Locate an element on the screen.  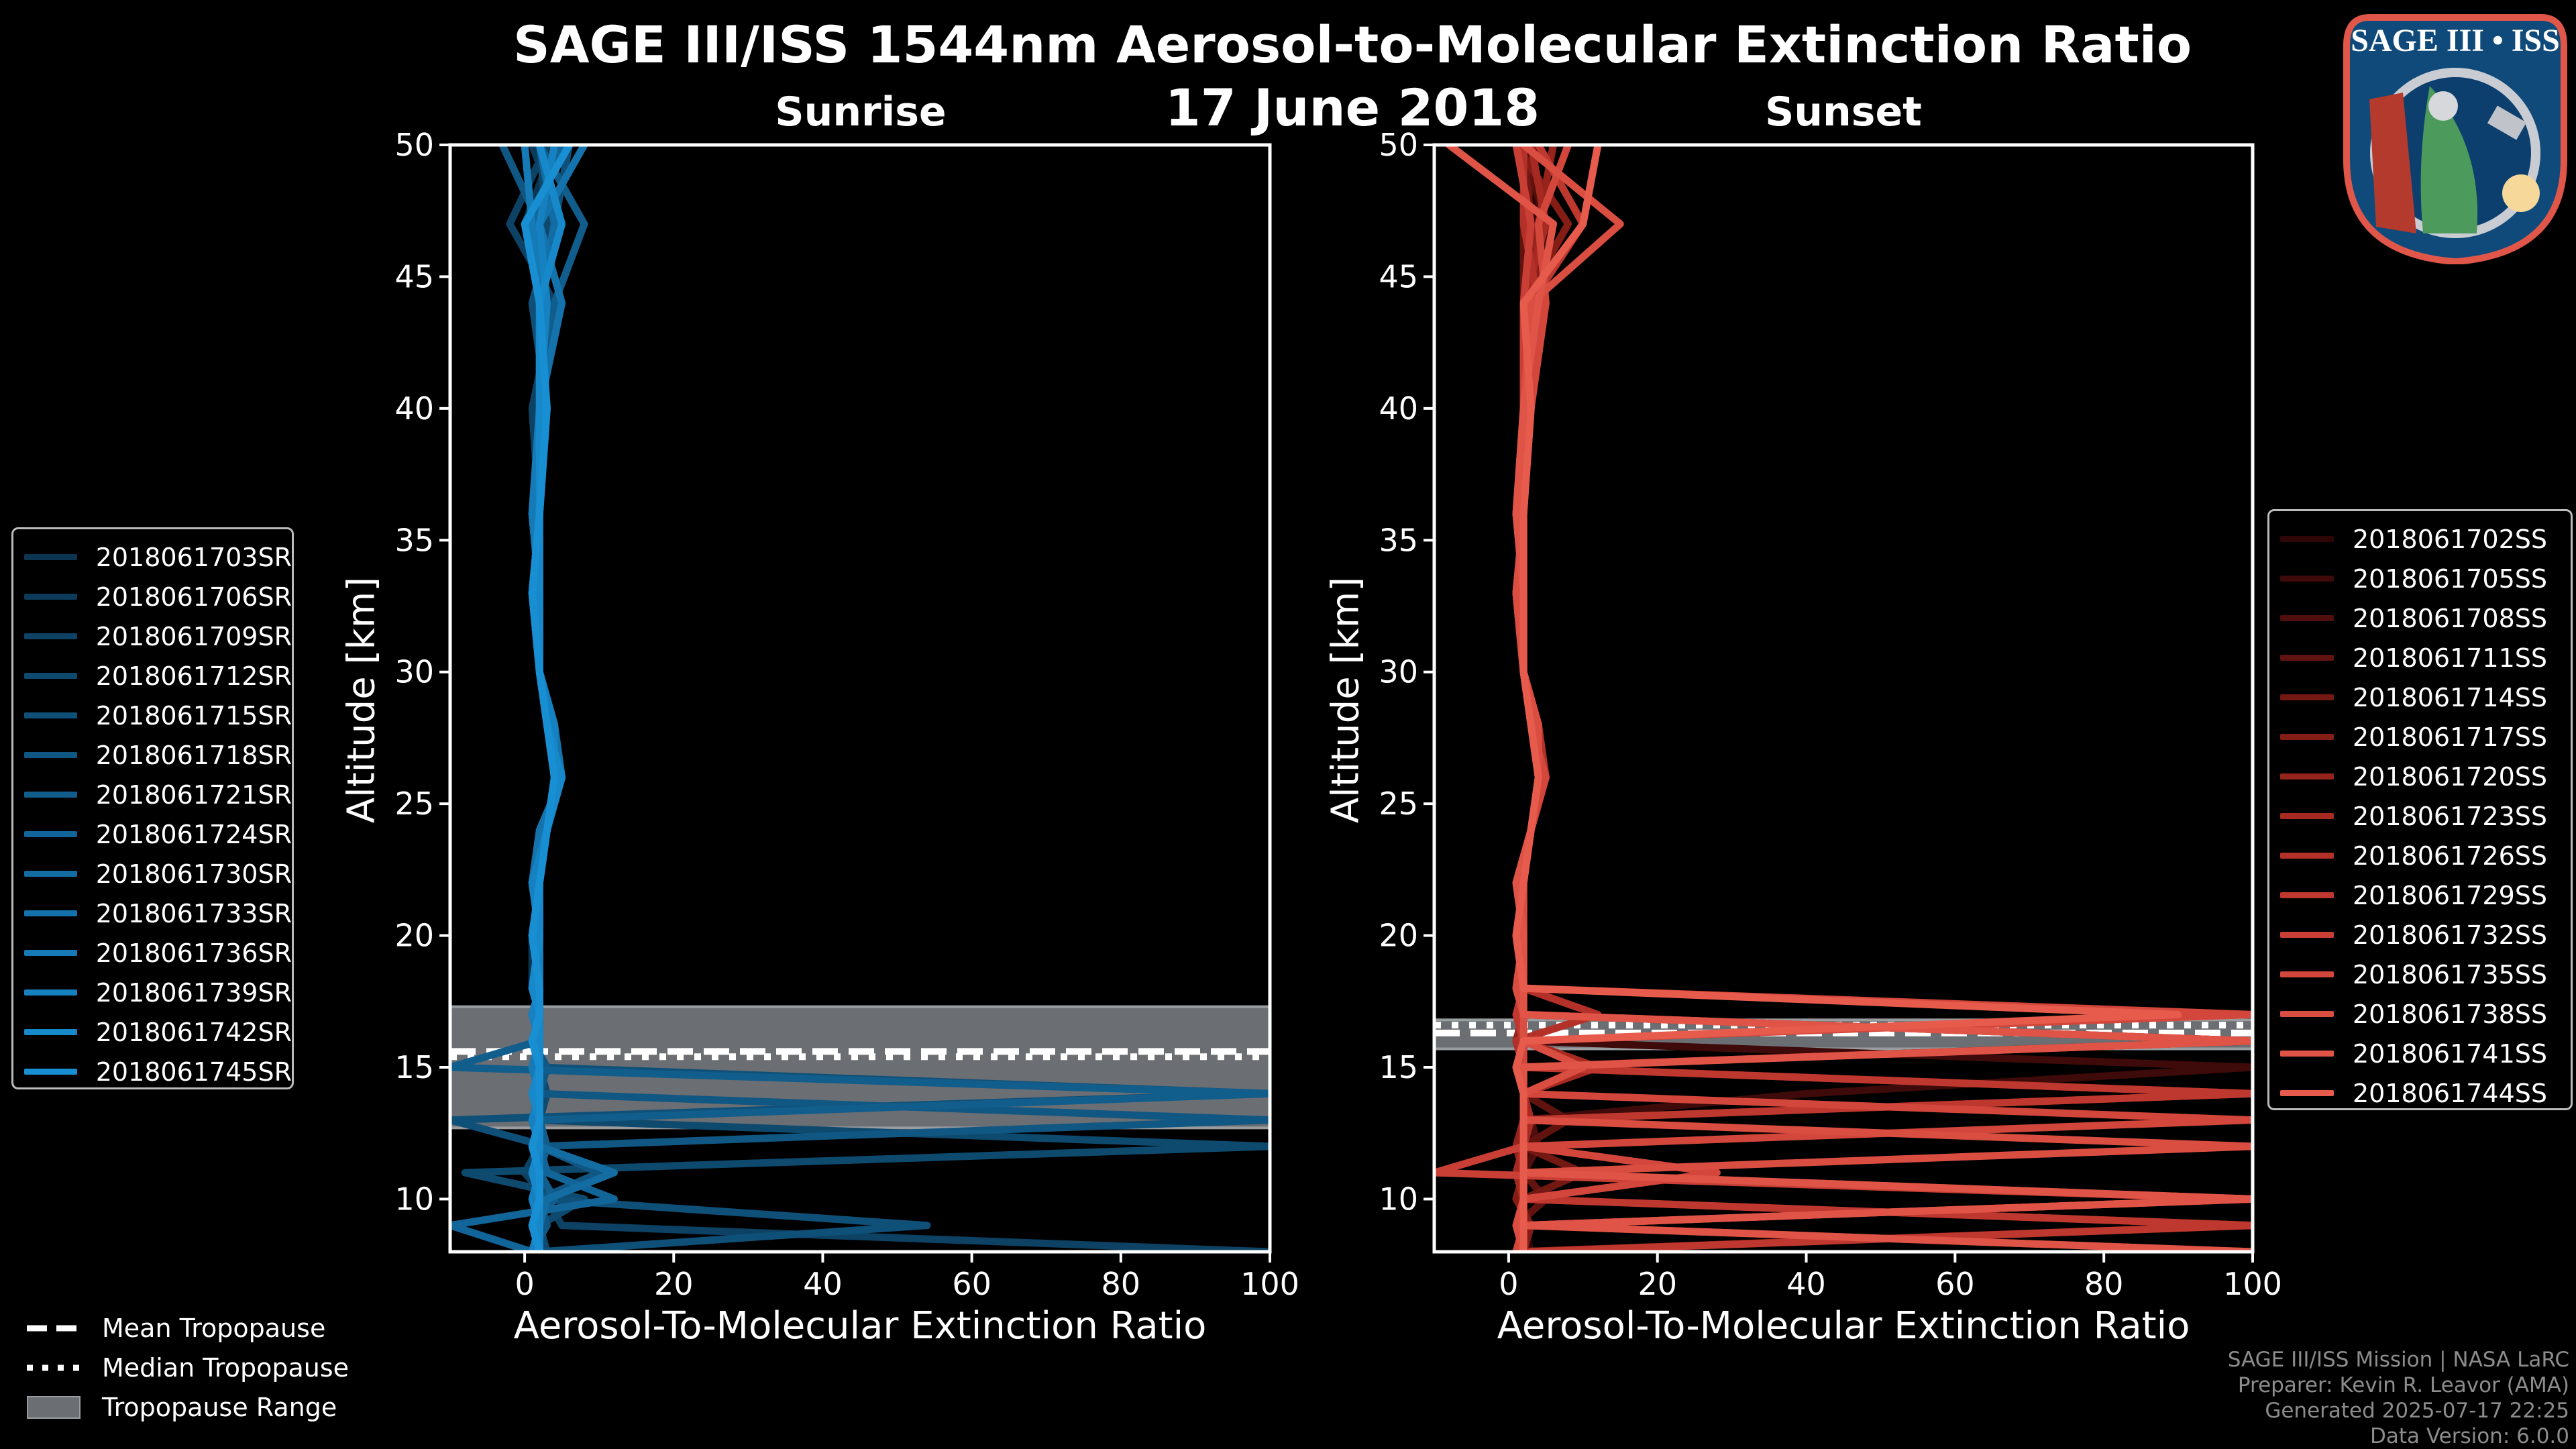
legend-item: 2018061739SR is located at coordinates (152, 992).